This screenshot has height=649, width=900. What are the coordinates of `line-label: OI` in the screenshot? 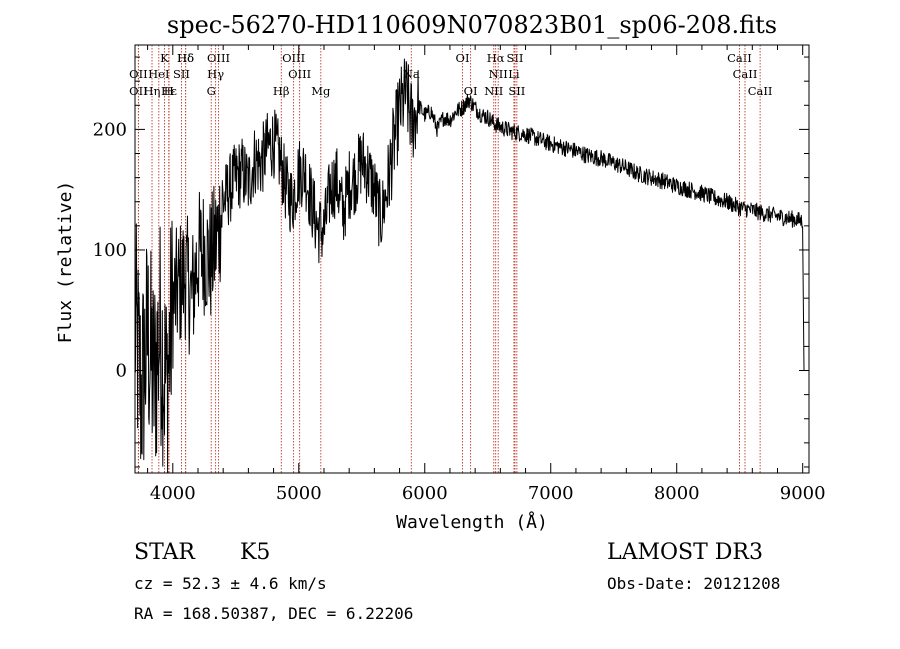 It's located at (463, 58).